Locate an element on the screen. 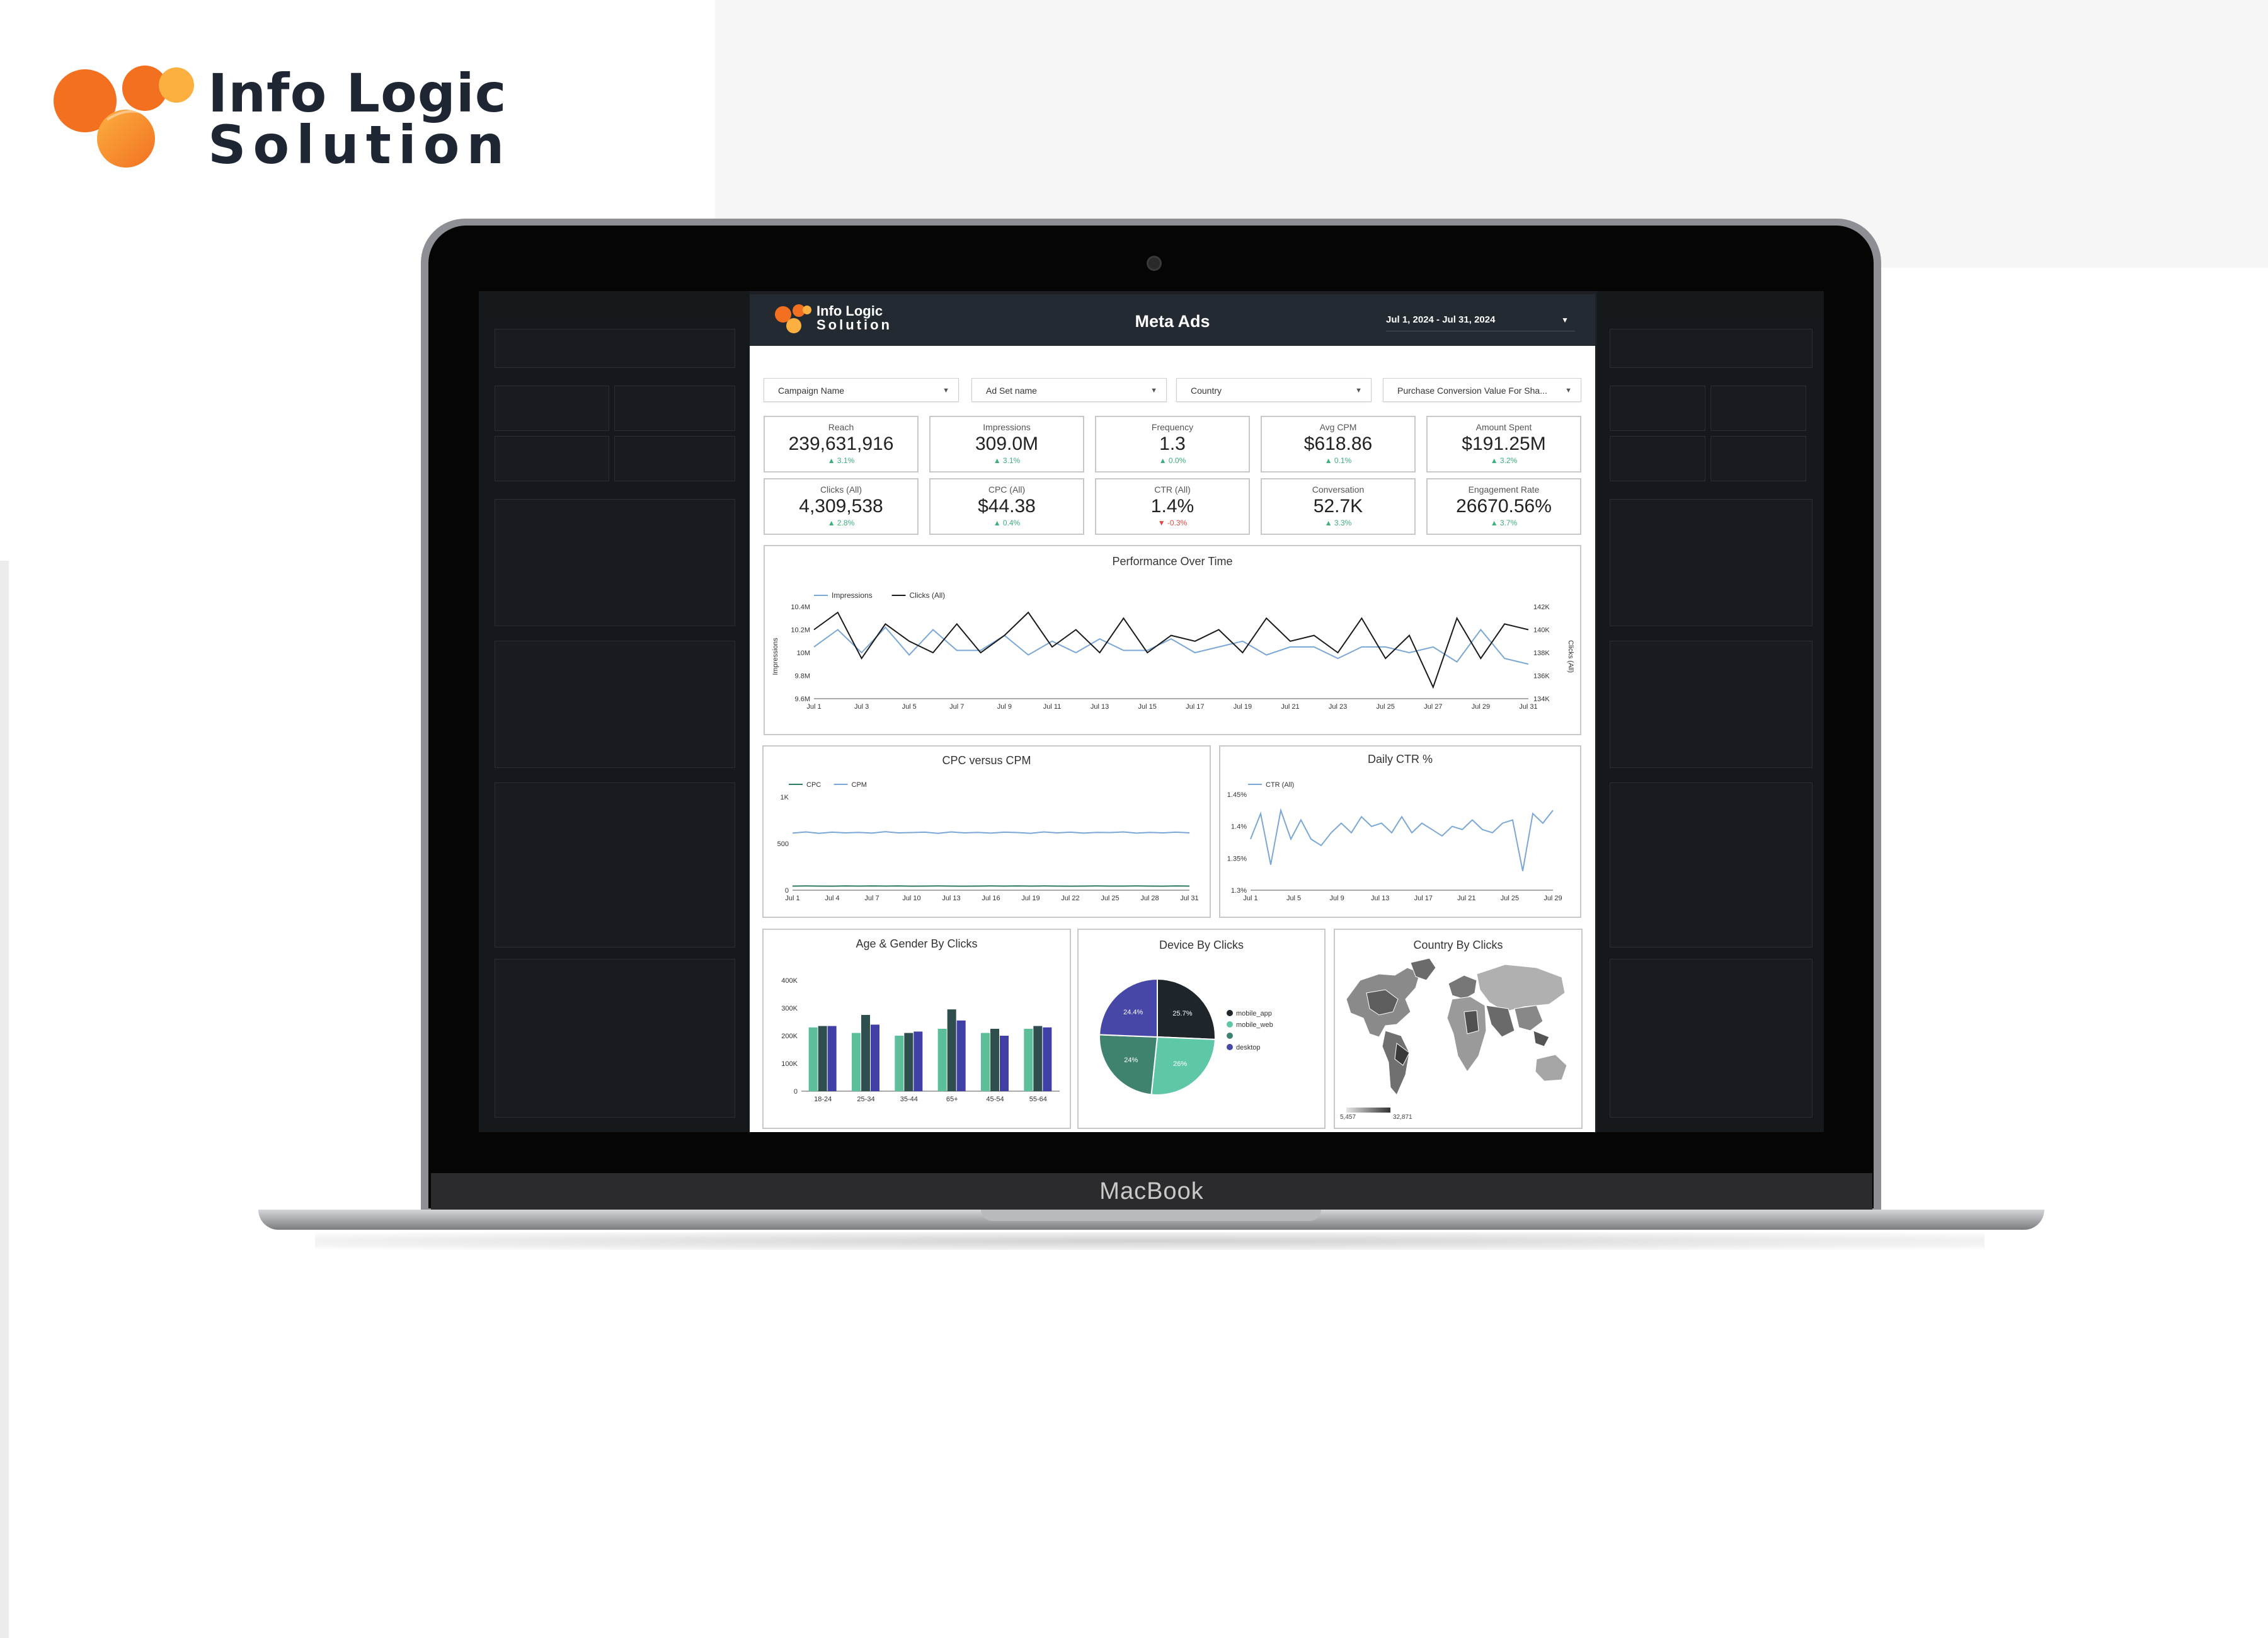  x-tick-label: Jul 15 is located at coordinates (1147, 707).